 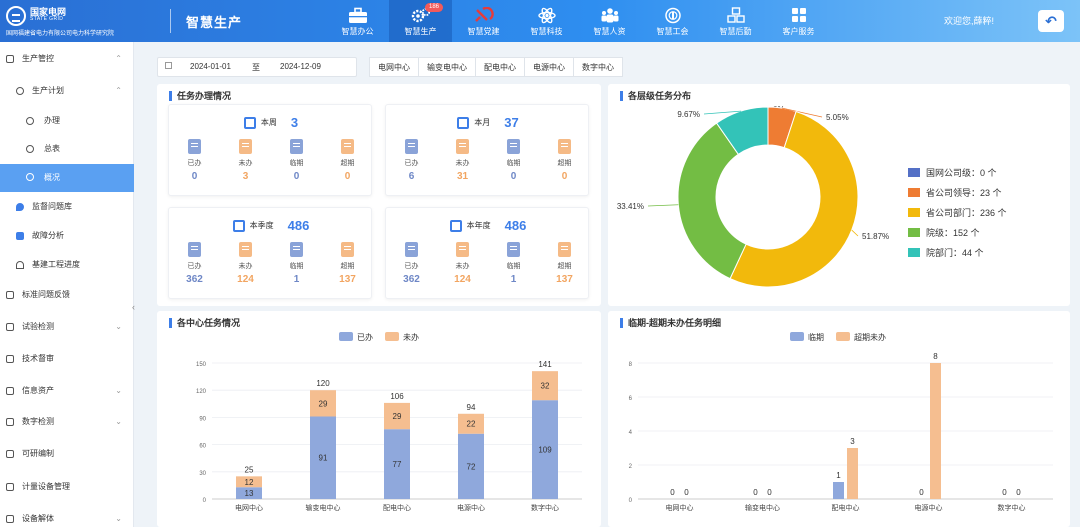 What do you see at coordinates (245, 160) in the screenshot?
I see `stat-todo: 未办 3` at bounding box center [245, 160].